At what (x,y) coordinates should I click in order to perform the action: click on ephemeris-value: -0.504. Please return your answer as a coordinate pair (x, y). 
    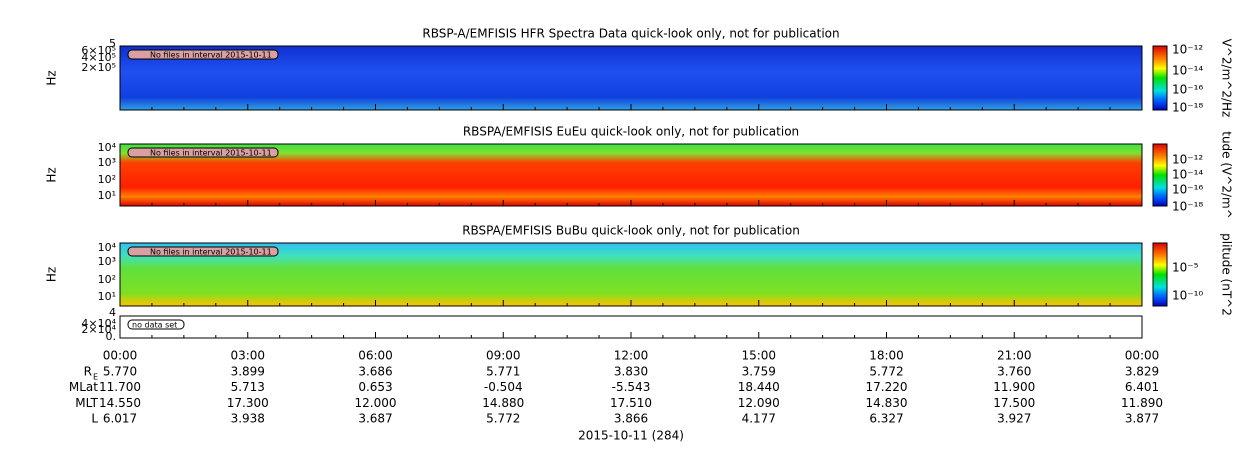
    Looking at the image, I should click on (503, 387).